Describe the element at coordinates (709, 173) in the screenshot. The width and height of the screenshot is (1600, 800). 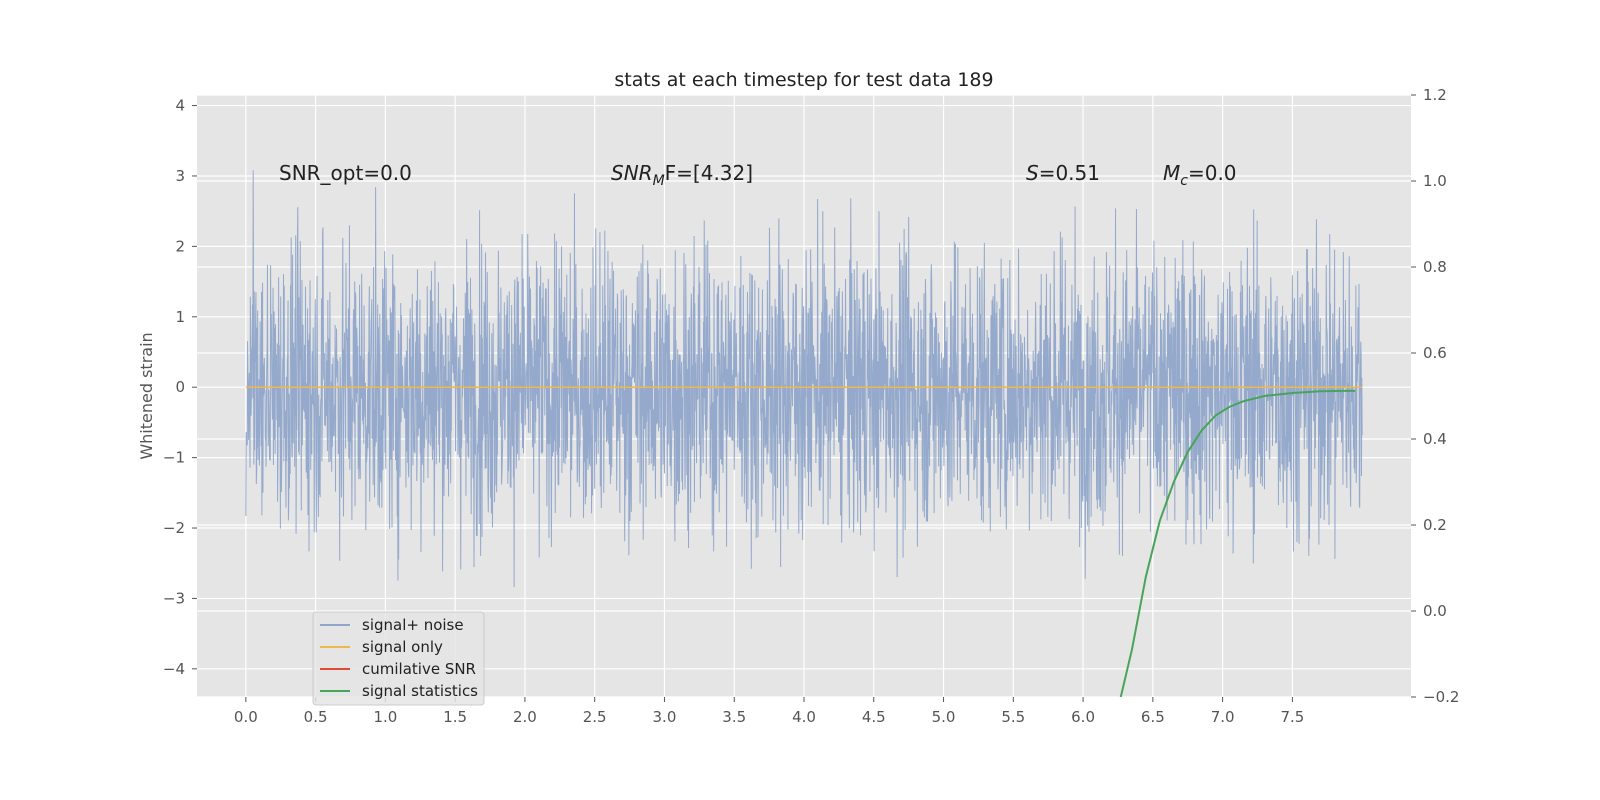
I see `annotation-snr-mf-rest: F=[4.32]` at that location.